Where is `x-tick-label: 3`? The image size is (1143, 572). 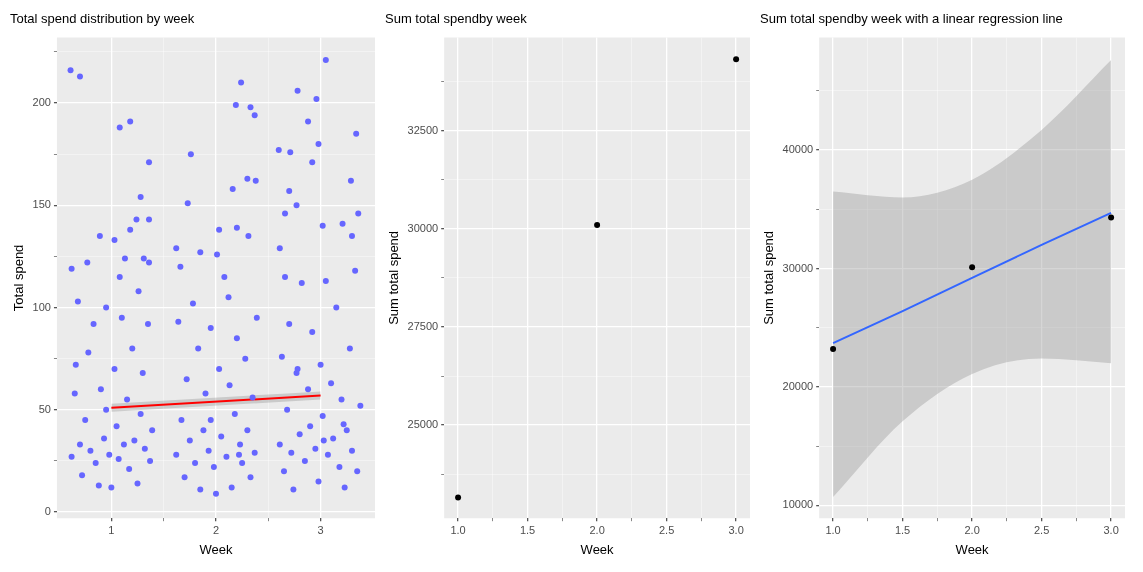 x-tick-label: 3 is located at coordinates (320, 529).